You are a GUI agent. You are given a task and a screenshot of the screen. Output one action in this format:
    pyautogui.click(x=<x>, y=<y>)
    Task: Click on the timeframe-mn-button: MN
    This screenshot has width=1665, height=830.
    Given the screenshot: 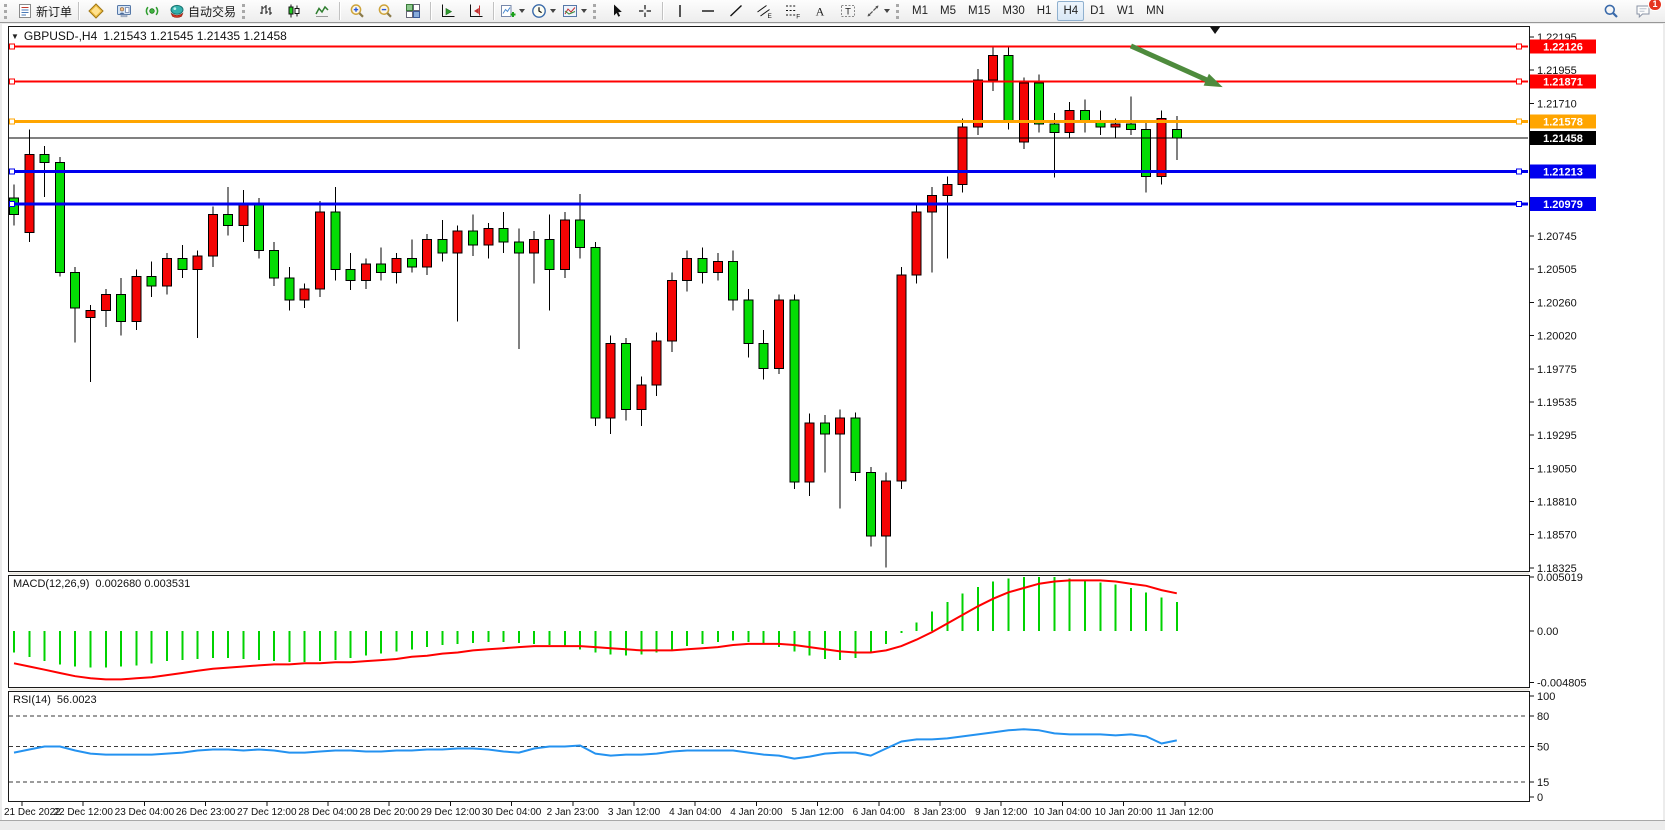 What is the action you would take?
    pyautogui.click(x=1155, y=11)
    